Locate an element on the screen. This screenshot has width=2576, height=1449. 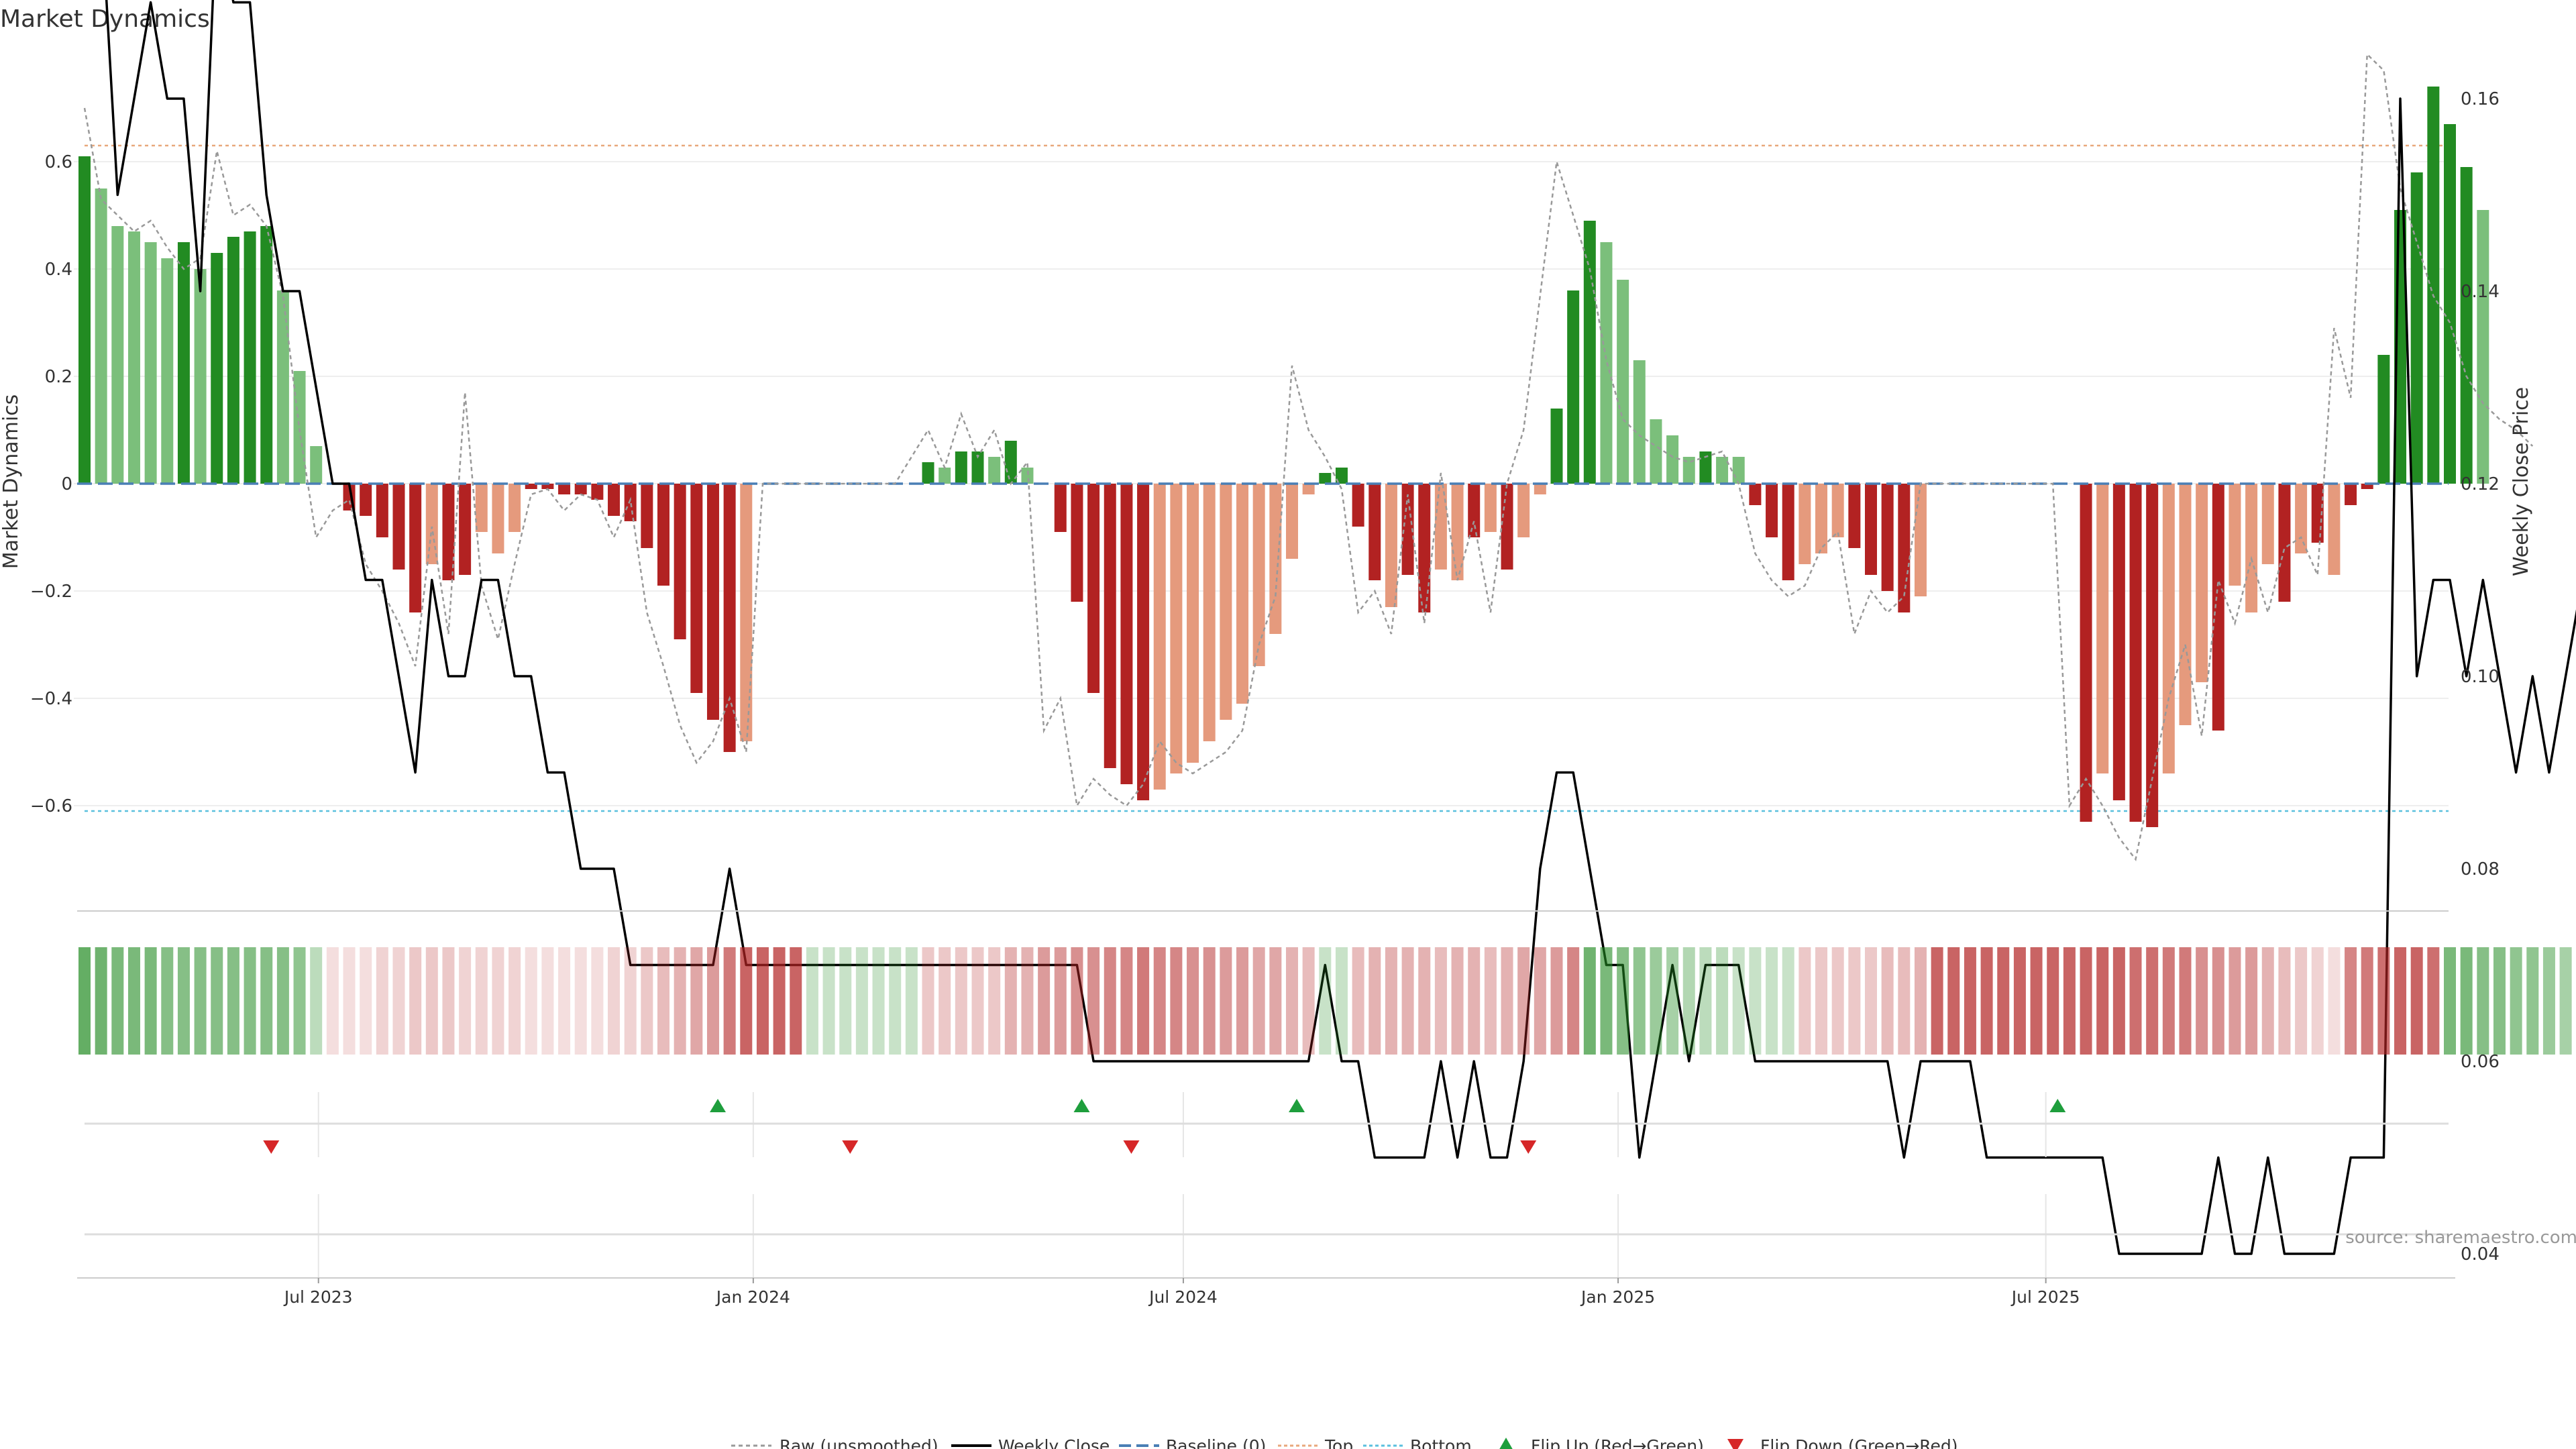
x-axis-ticks: Jul 2023 Jan 2024 Jul 2024 Jan 2025 Jul 2025 is located at coordinates (1181, 1292).